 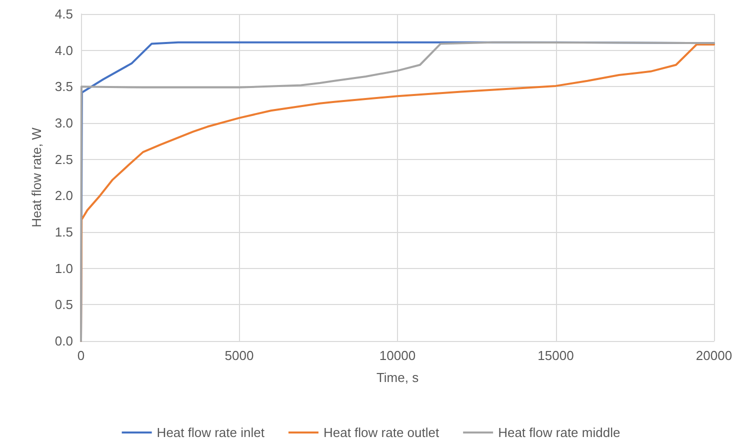 What do you see at coordinates (63, 341) in the screenshot?
I see `y-tick-label: 0.0` at bounding box center [63, 341].